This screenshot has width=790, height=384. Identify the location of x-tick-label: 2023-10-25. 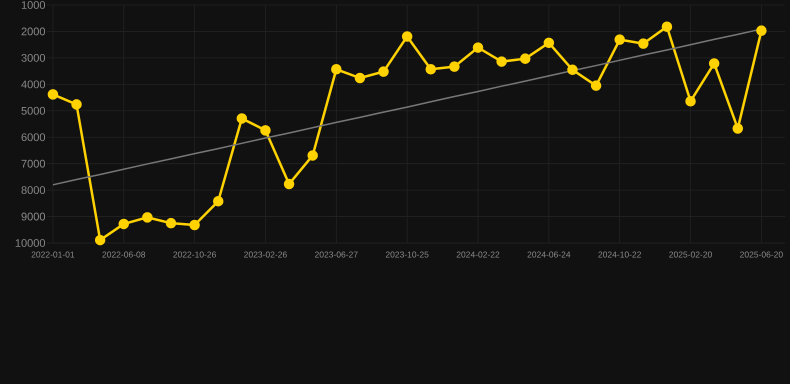
(407, 255).